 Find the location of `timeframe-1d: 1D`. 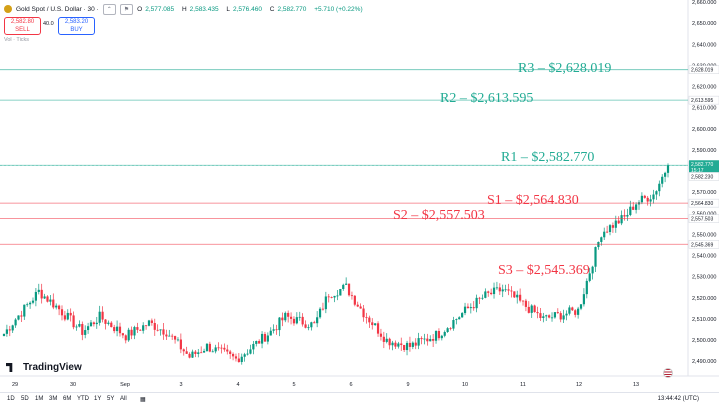

timeframe-1d: 1D is located at coordinates (11, 399).